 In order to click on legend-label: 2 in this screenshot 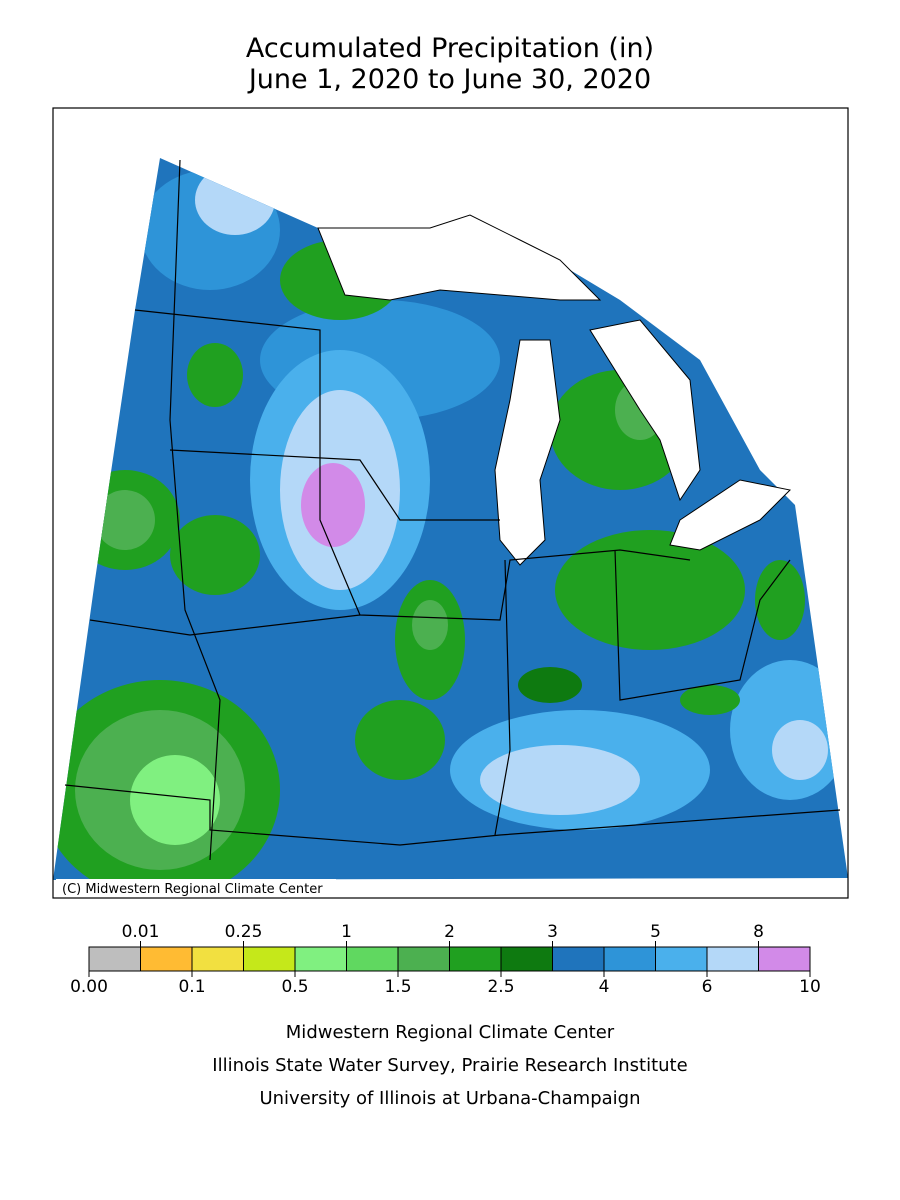, I will do `click(449, 932)`.